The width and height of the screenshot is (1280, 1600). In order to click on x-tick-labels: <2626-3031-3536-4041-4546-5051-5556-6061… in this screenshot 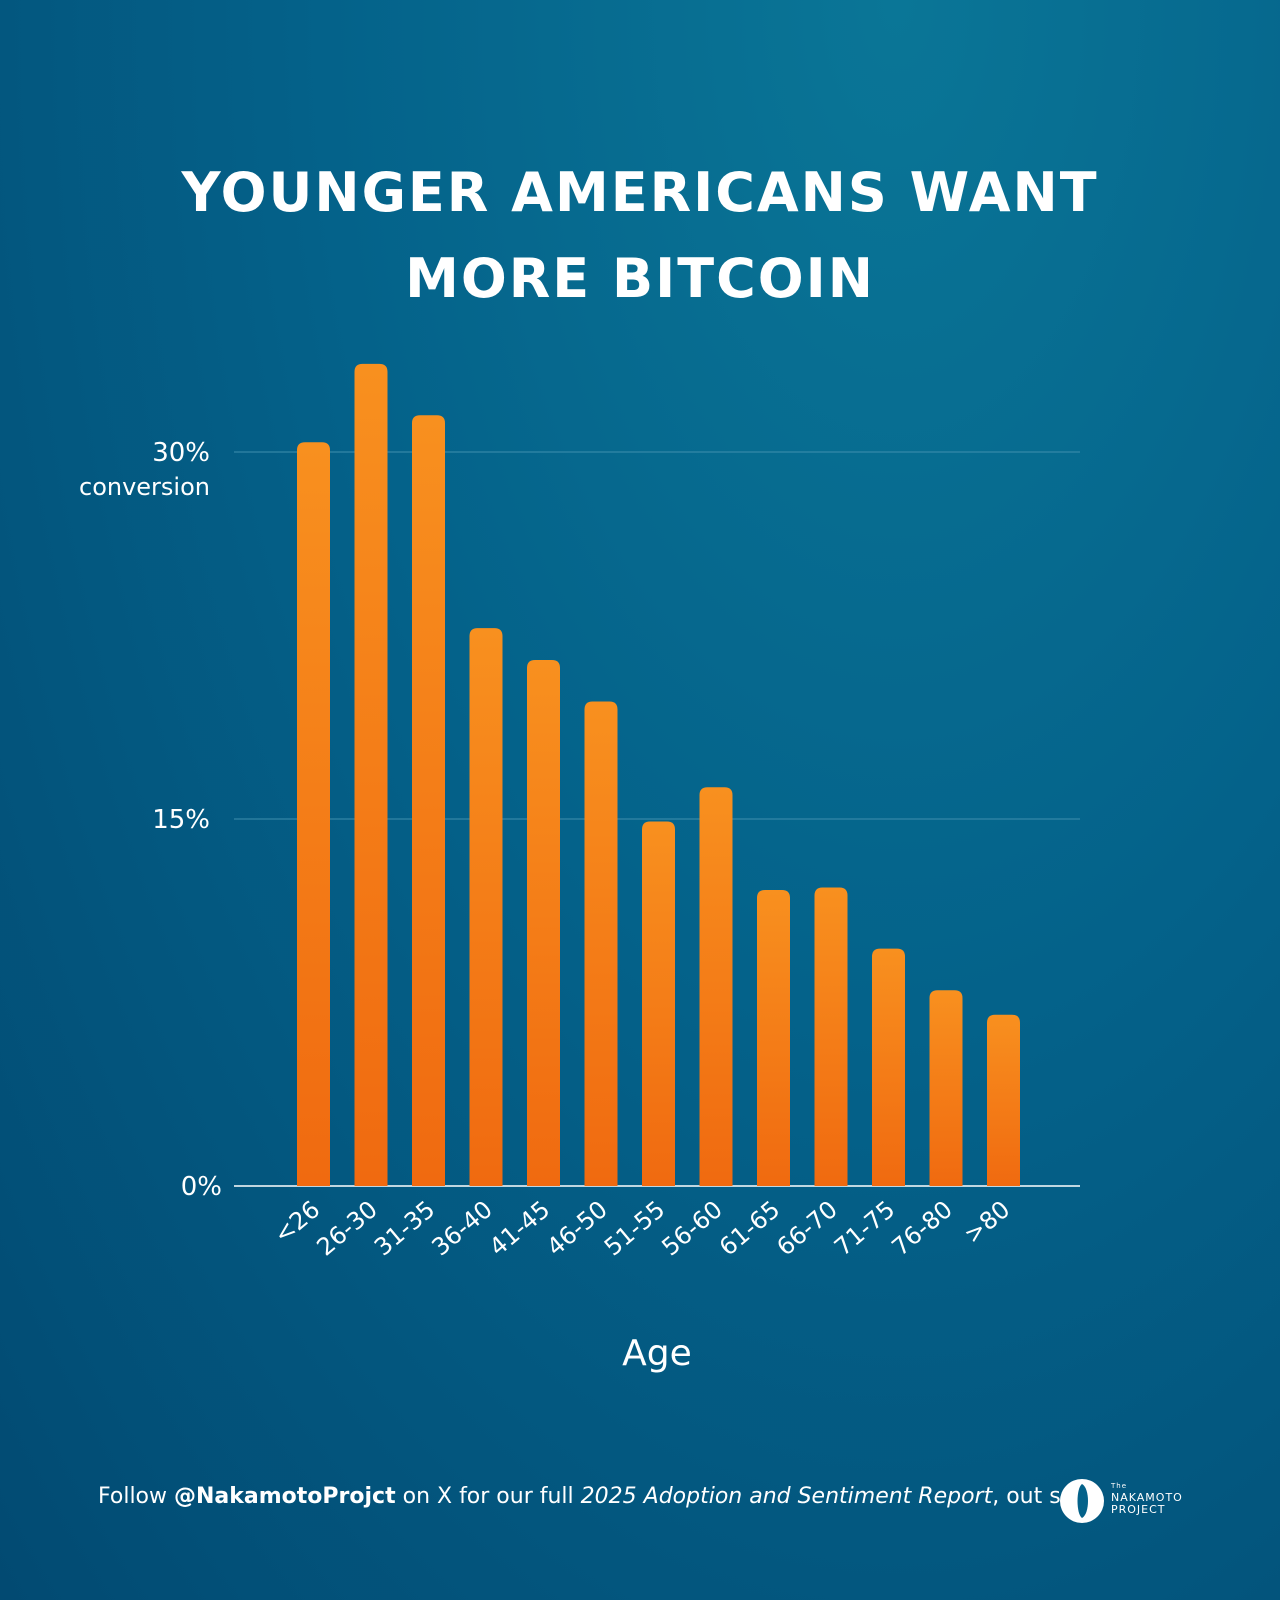, I will do `click(642, 1228)`.